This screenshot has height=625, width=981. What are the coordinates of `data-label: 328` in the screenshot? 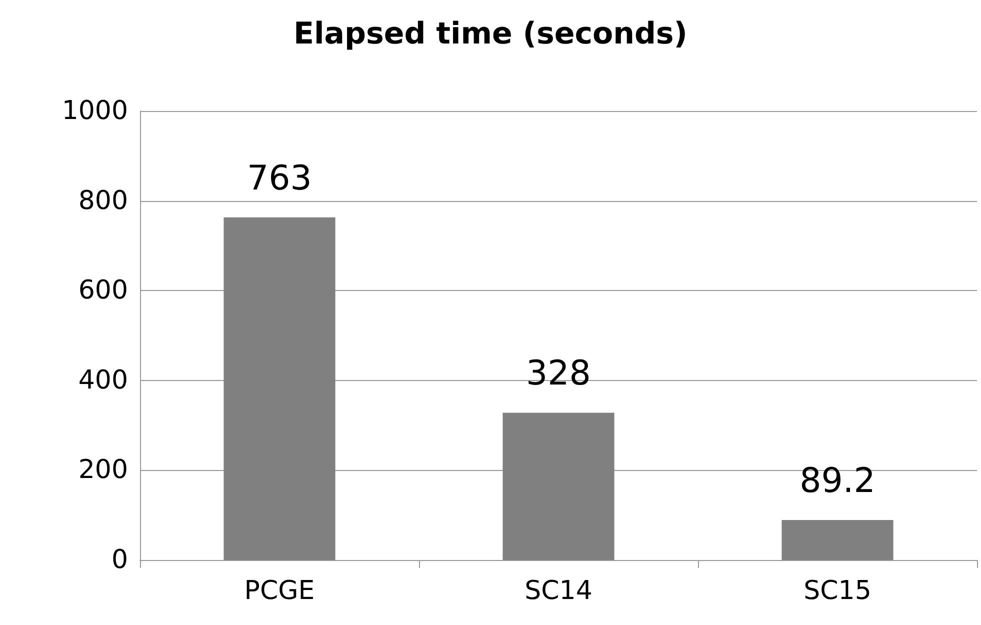 It's located at (558, 374).